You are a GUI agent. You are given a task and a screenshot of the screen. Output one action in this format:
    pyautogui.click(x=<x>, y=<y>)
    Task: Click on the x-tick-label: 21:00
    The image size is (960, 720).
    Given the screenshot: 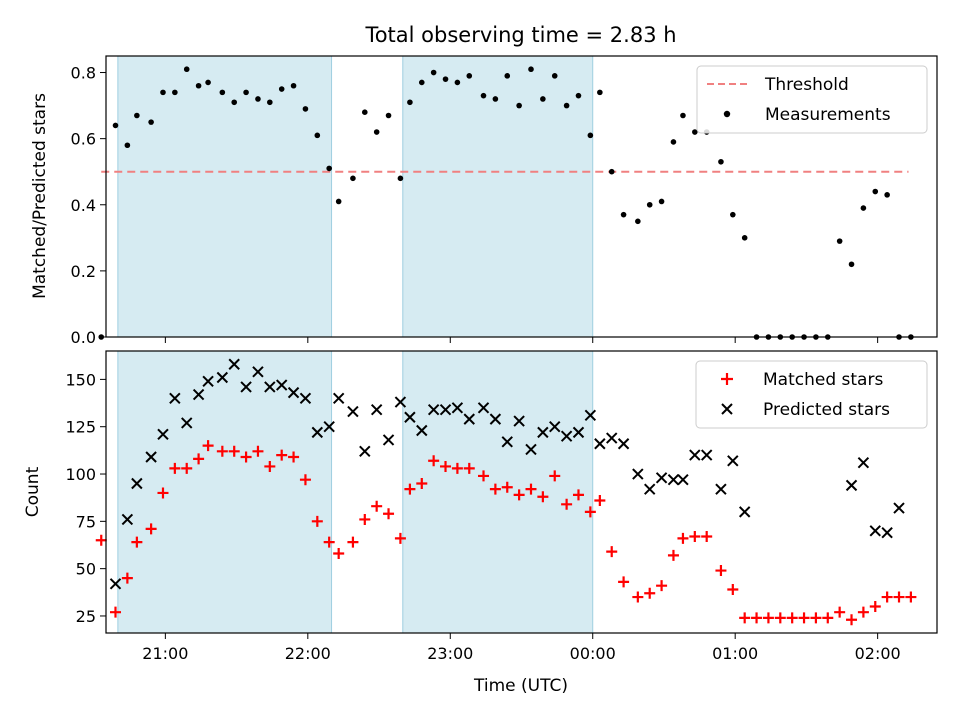 What is the action you would take?
    pyautogui.click(x=165, y=653)
    